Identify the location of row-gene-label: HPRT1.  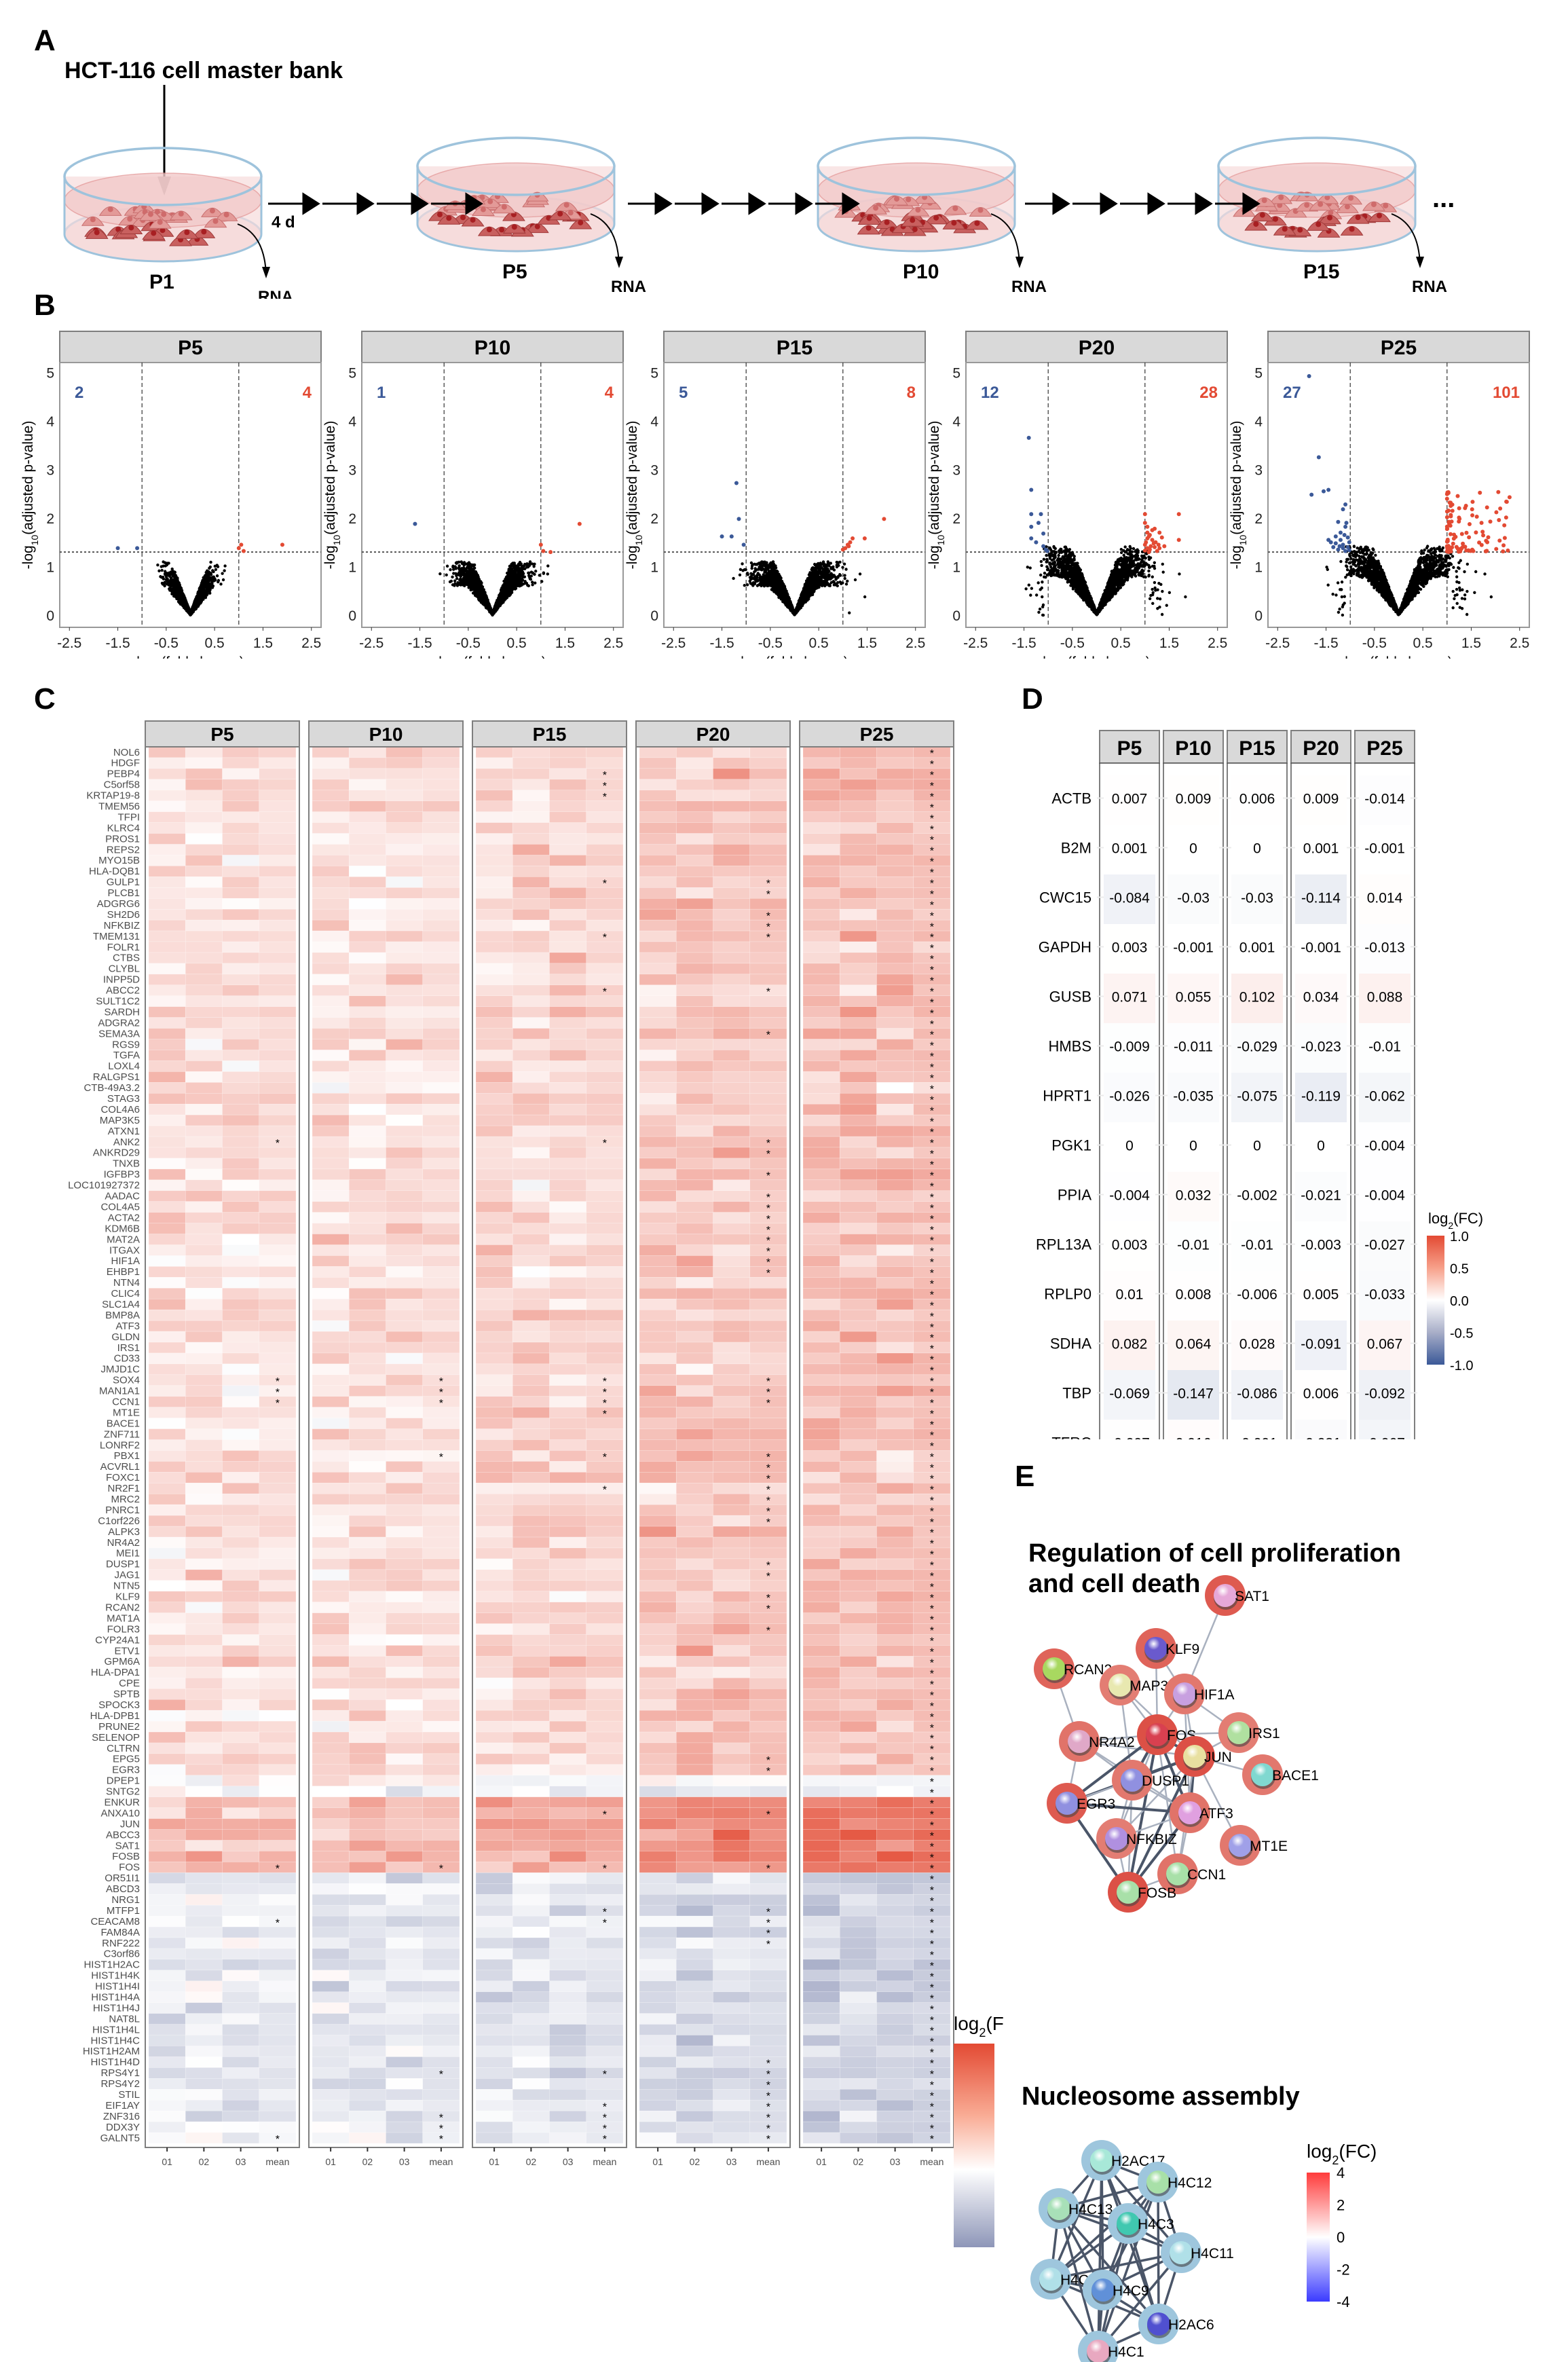
(1067, 1097).